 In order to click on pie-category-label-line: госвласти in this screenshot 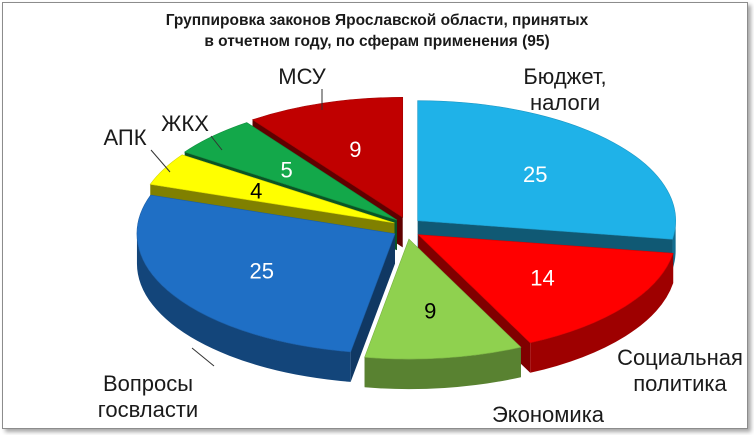, I will do `click(148, 409)`.